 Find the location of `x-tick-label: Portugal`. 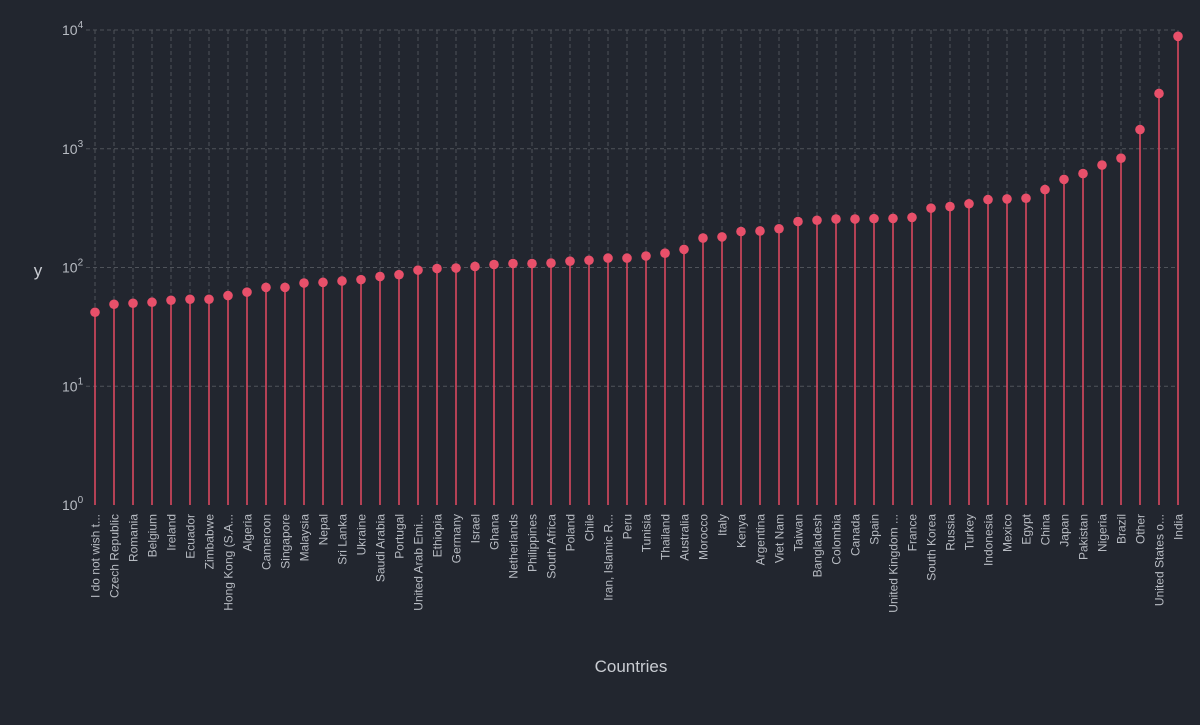

x-tick-label: Portugal is located at coordinates (400, 536).